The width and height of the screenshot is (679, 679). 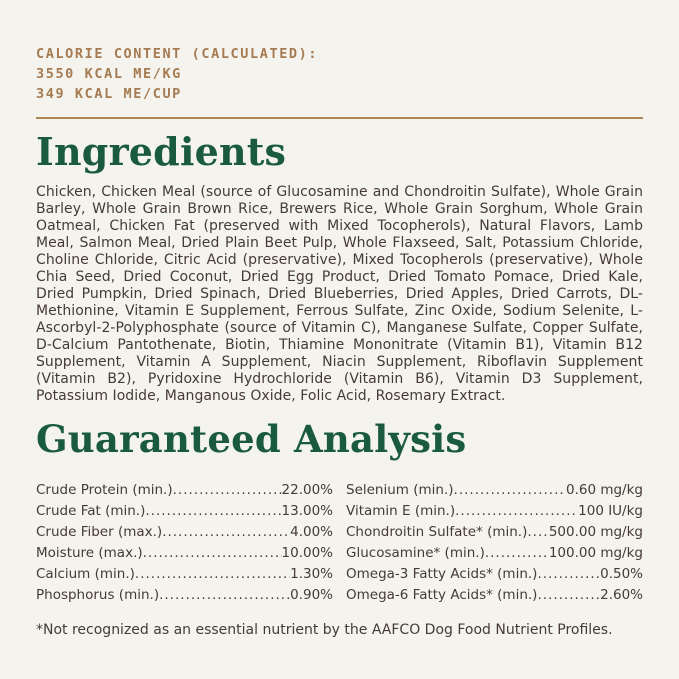 I want to click on ga-nutrient-label: Moisture (max.), so click(x=89, y=553).